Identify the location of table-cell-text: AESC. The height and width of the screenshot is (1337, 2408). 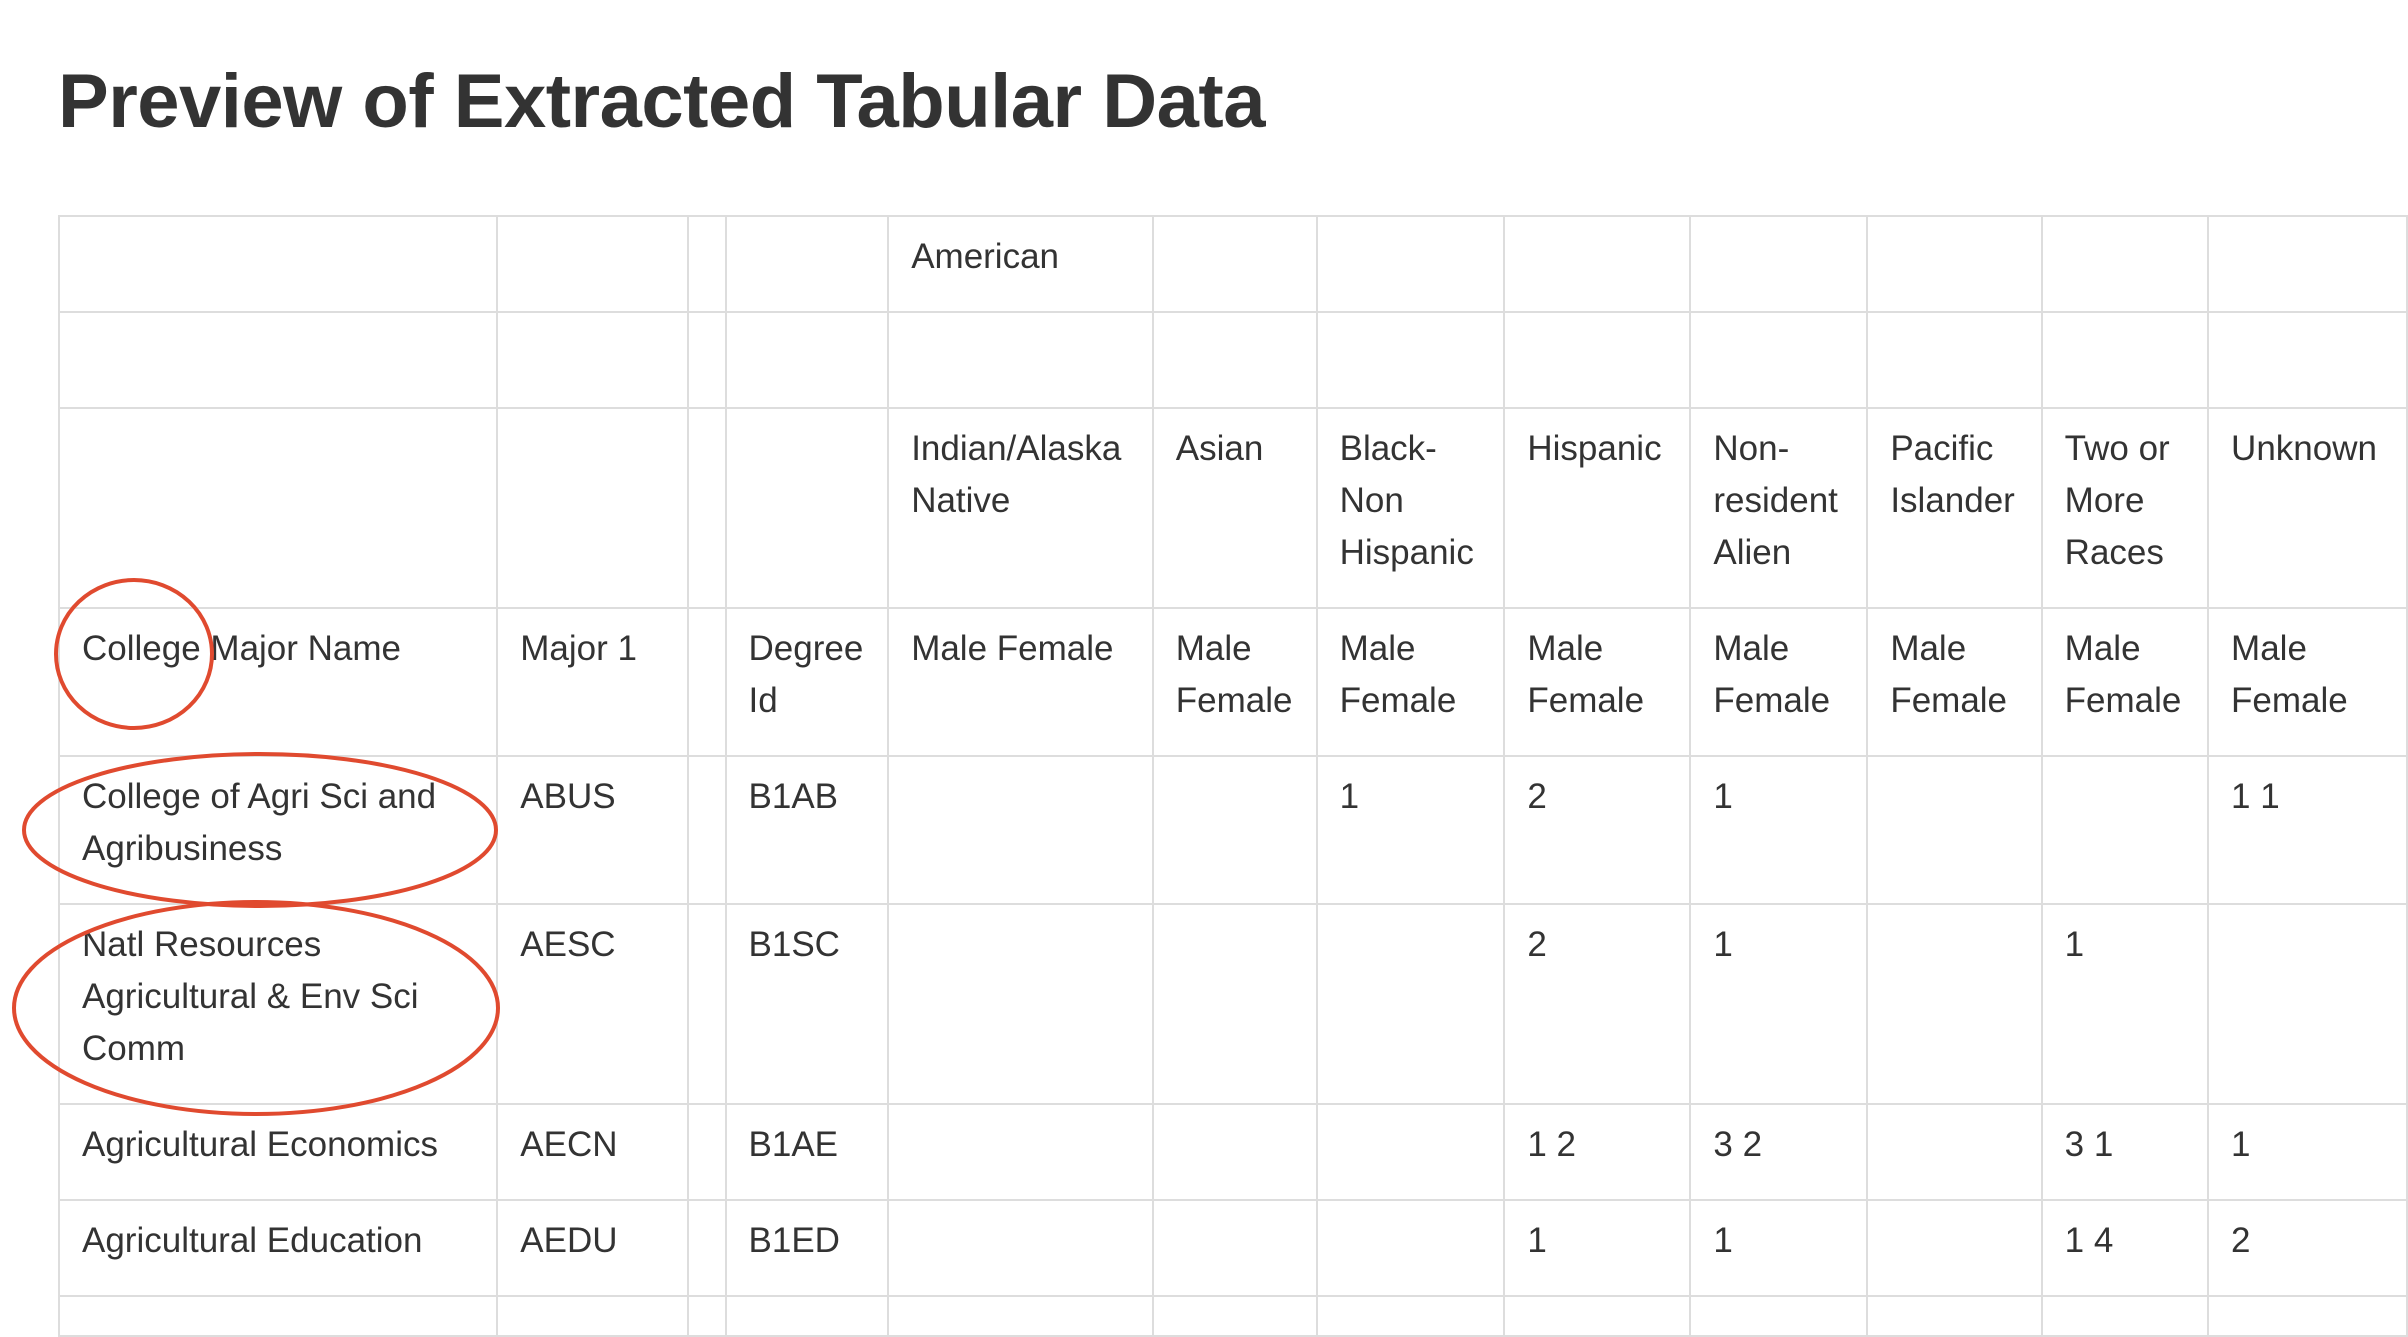
(568, 944).